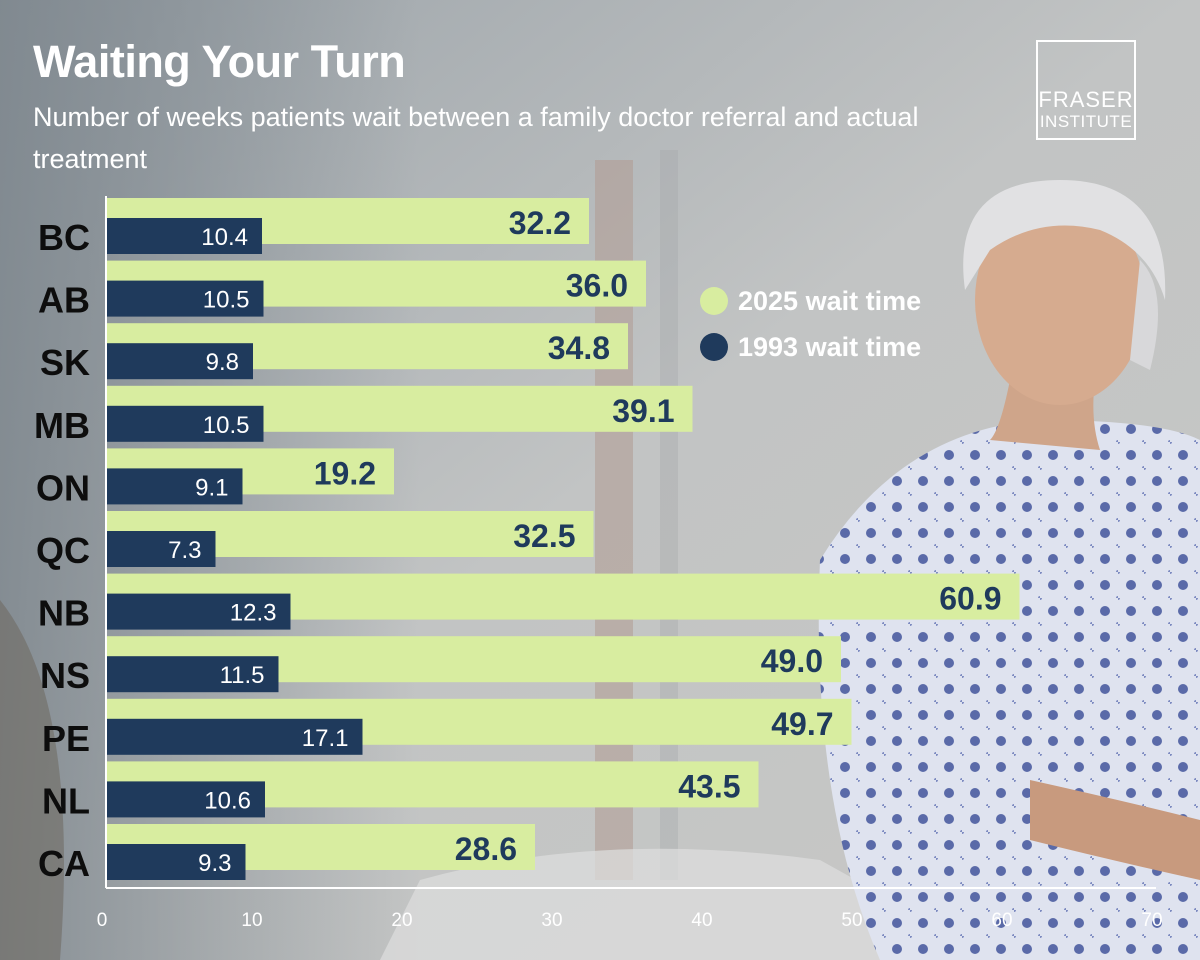 The height and width of the screenshot is (960, 1200). What do you see at coordinates (176, 862) in the screenshot?
I see `bar-1993-ca` at bounding box center [176, 862].